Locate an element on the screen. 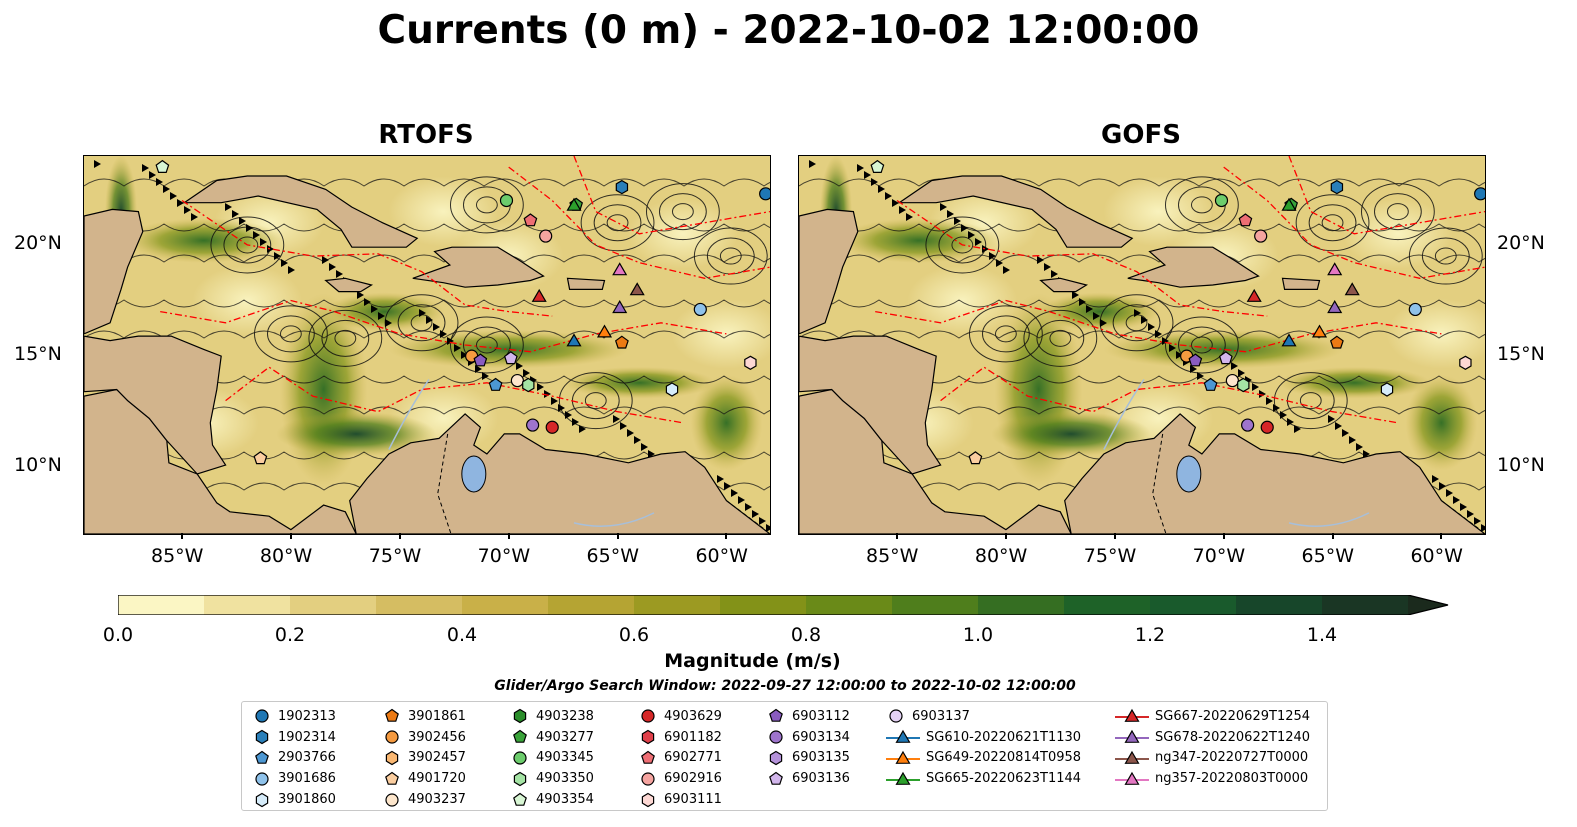 The width and height of the screenshot is (1577, 827). platform-marker-ng347-20220727T0000 is located at coordinates (637, 289).